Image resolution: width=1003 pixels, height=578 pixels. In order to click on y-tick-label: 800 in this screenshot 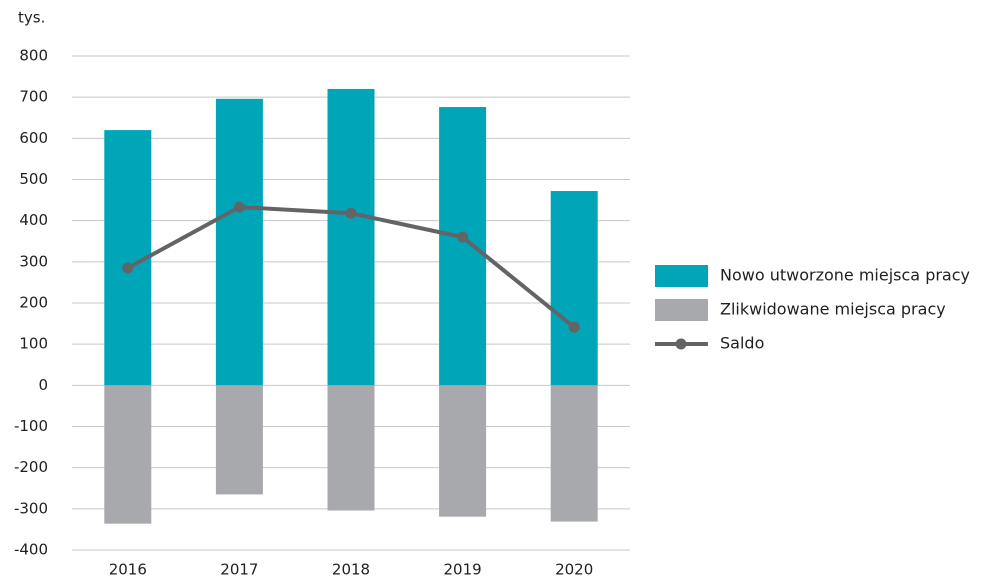, I will do `click(33, 56)`.